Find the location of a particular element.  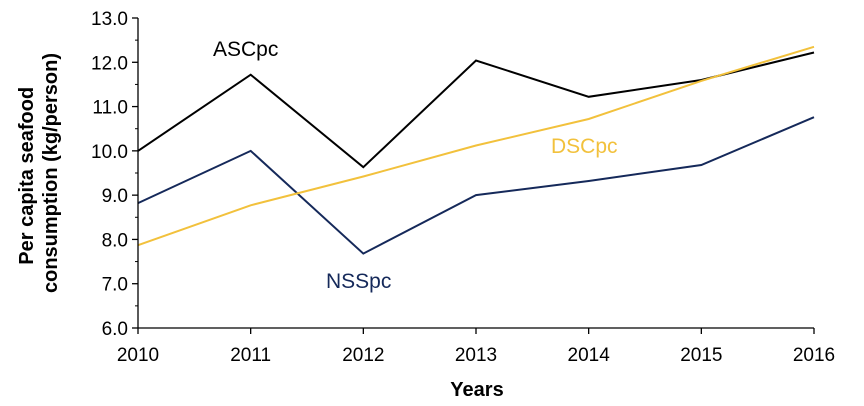

x-tick-label: 2015 is located at coordinates (701, 355).